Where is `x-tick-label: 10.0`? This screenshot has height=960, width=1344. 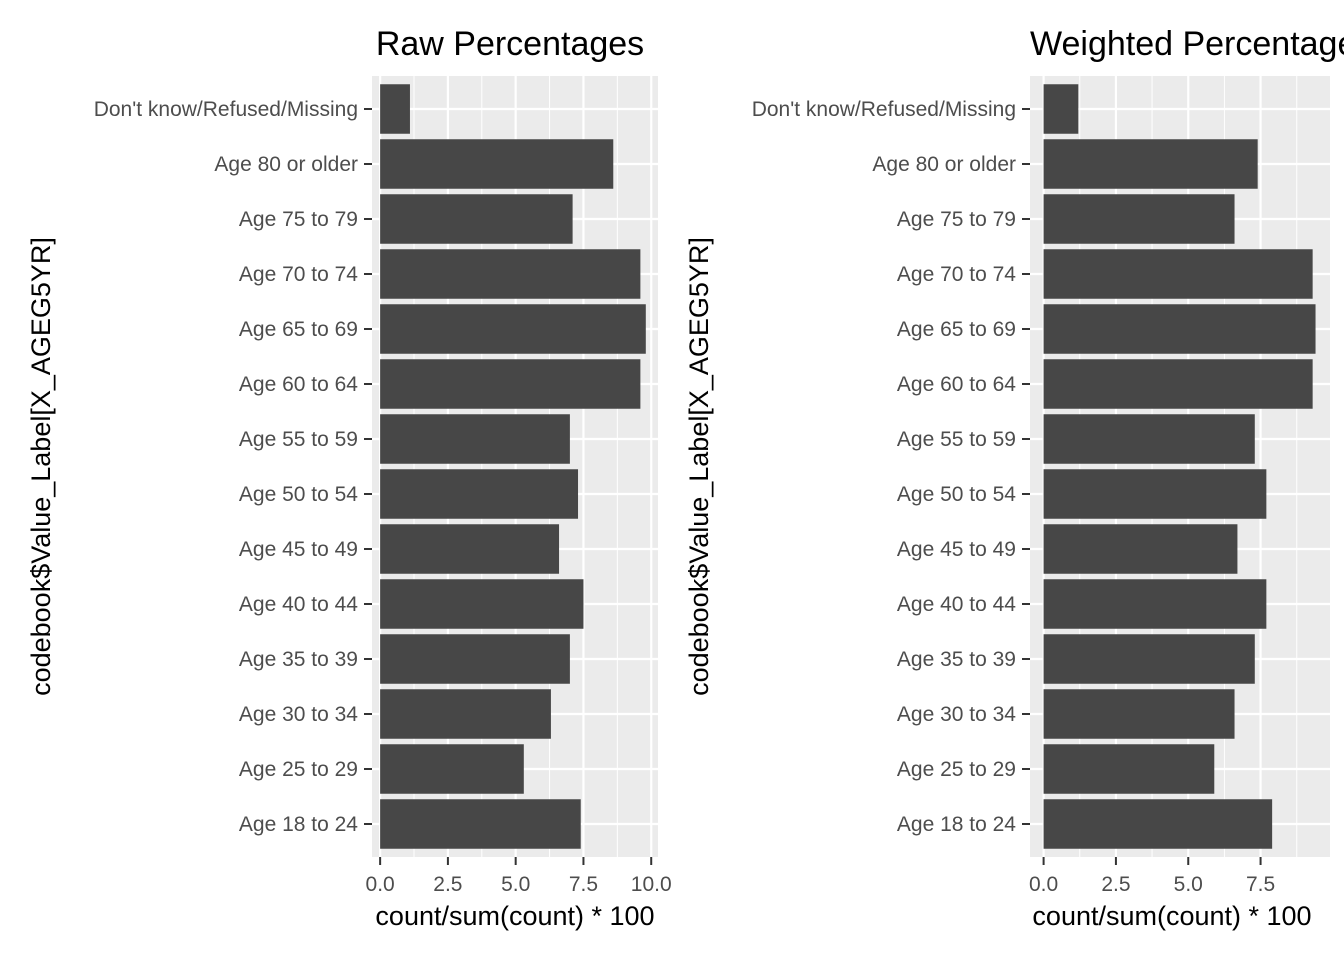
x-tick-label: 10.0 is located at coordinates (651, 884).